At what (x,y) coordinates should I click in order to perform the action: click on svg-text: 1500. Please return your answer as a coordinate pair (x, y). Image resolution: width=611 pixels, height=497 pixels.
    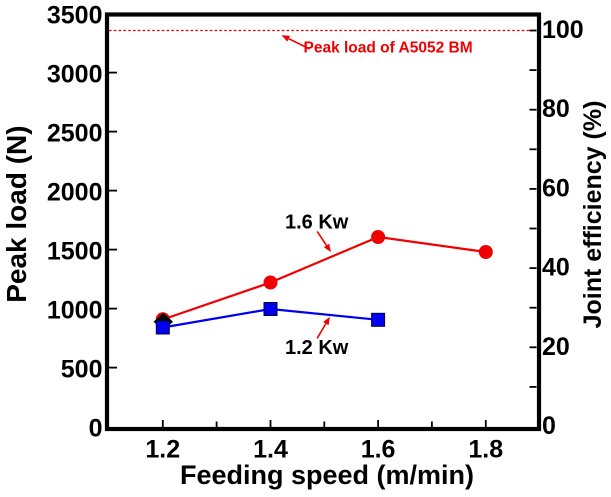
    Looking at the image, I should click on (75, 252).